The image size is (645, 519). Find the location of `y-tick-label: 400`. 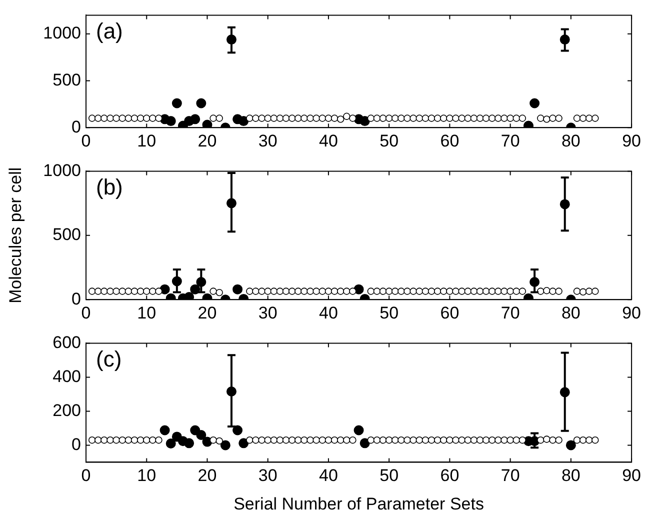

y-tick-label: 400 is located at coordinates (66, 376).